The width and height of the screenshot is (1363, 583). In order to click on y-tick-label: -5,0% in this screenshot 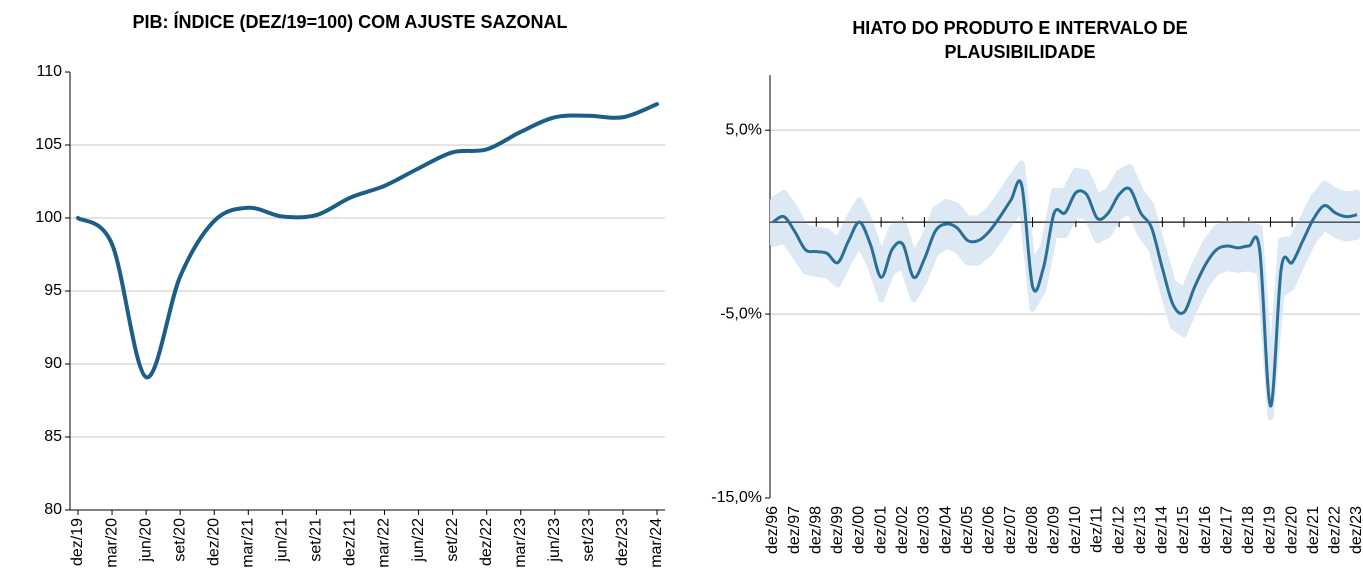, I will do `click(741, 313)`.